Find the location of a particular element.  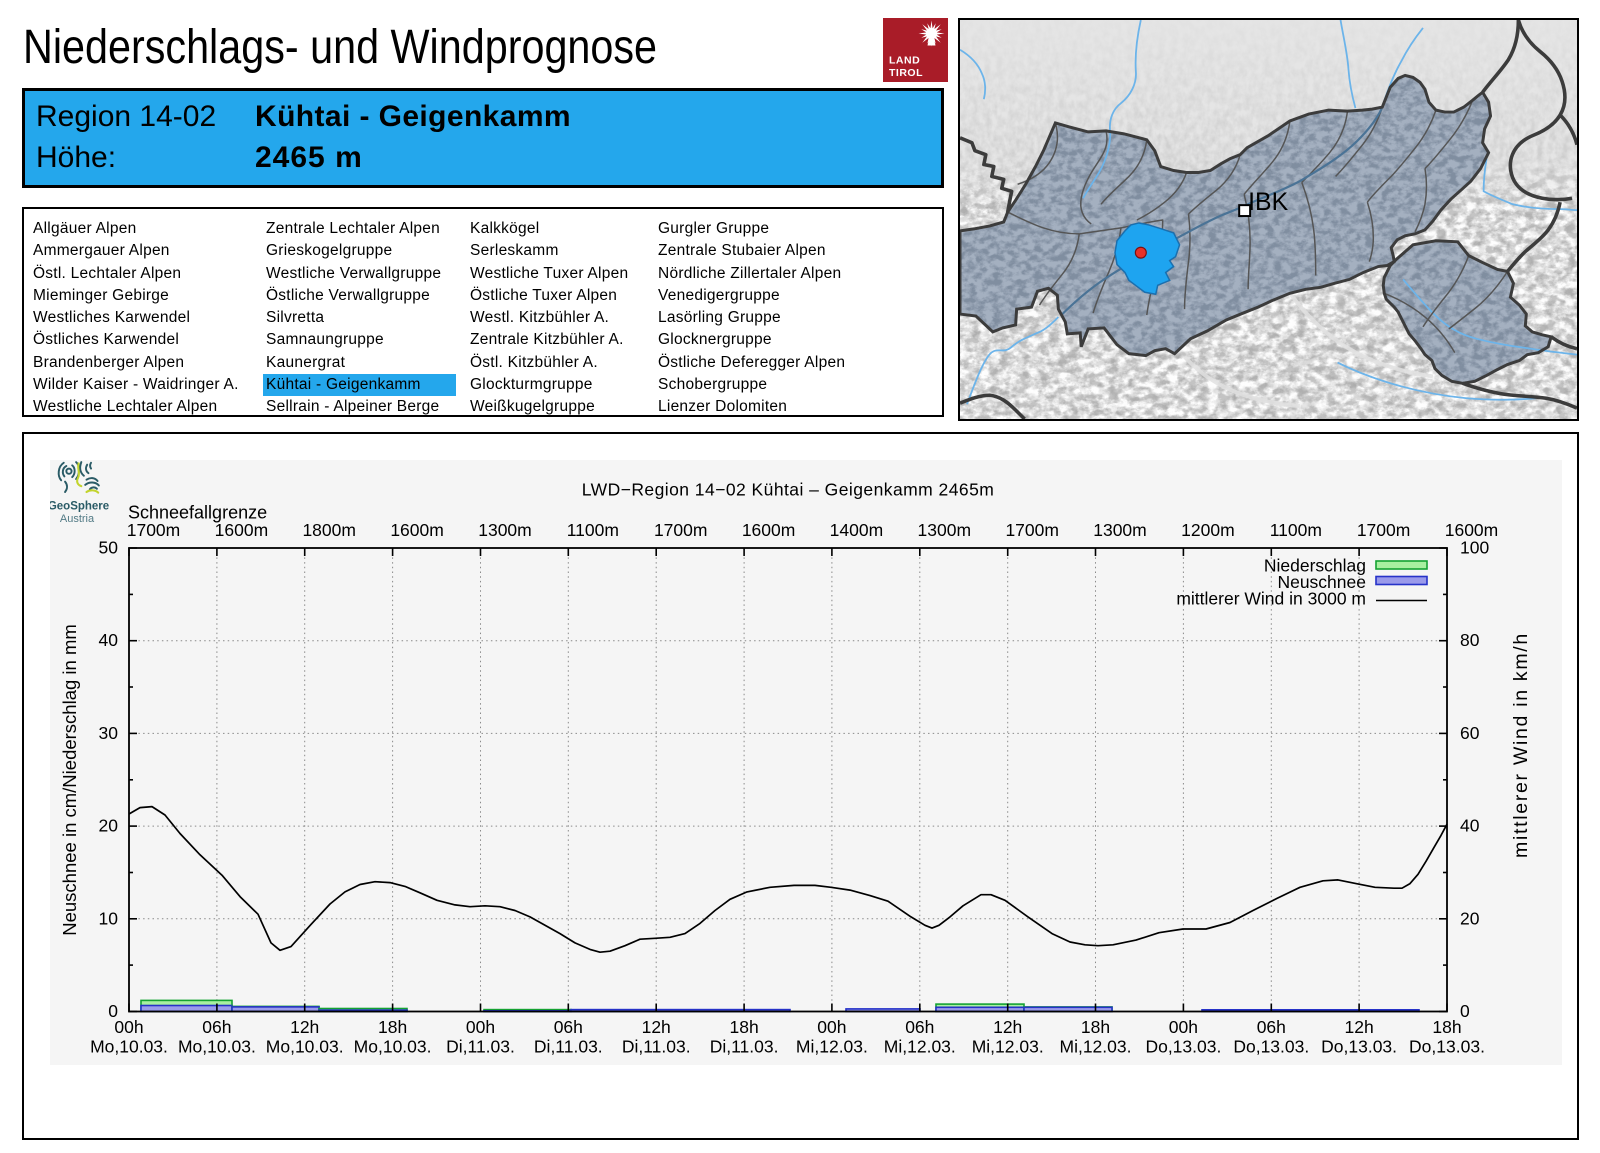

svg-text: 50 is located at coordinates (108, 547).